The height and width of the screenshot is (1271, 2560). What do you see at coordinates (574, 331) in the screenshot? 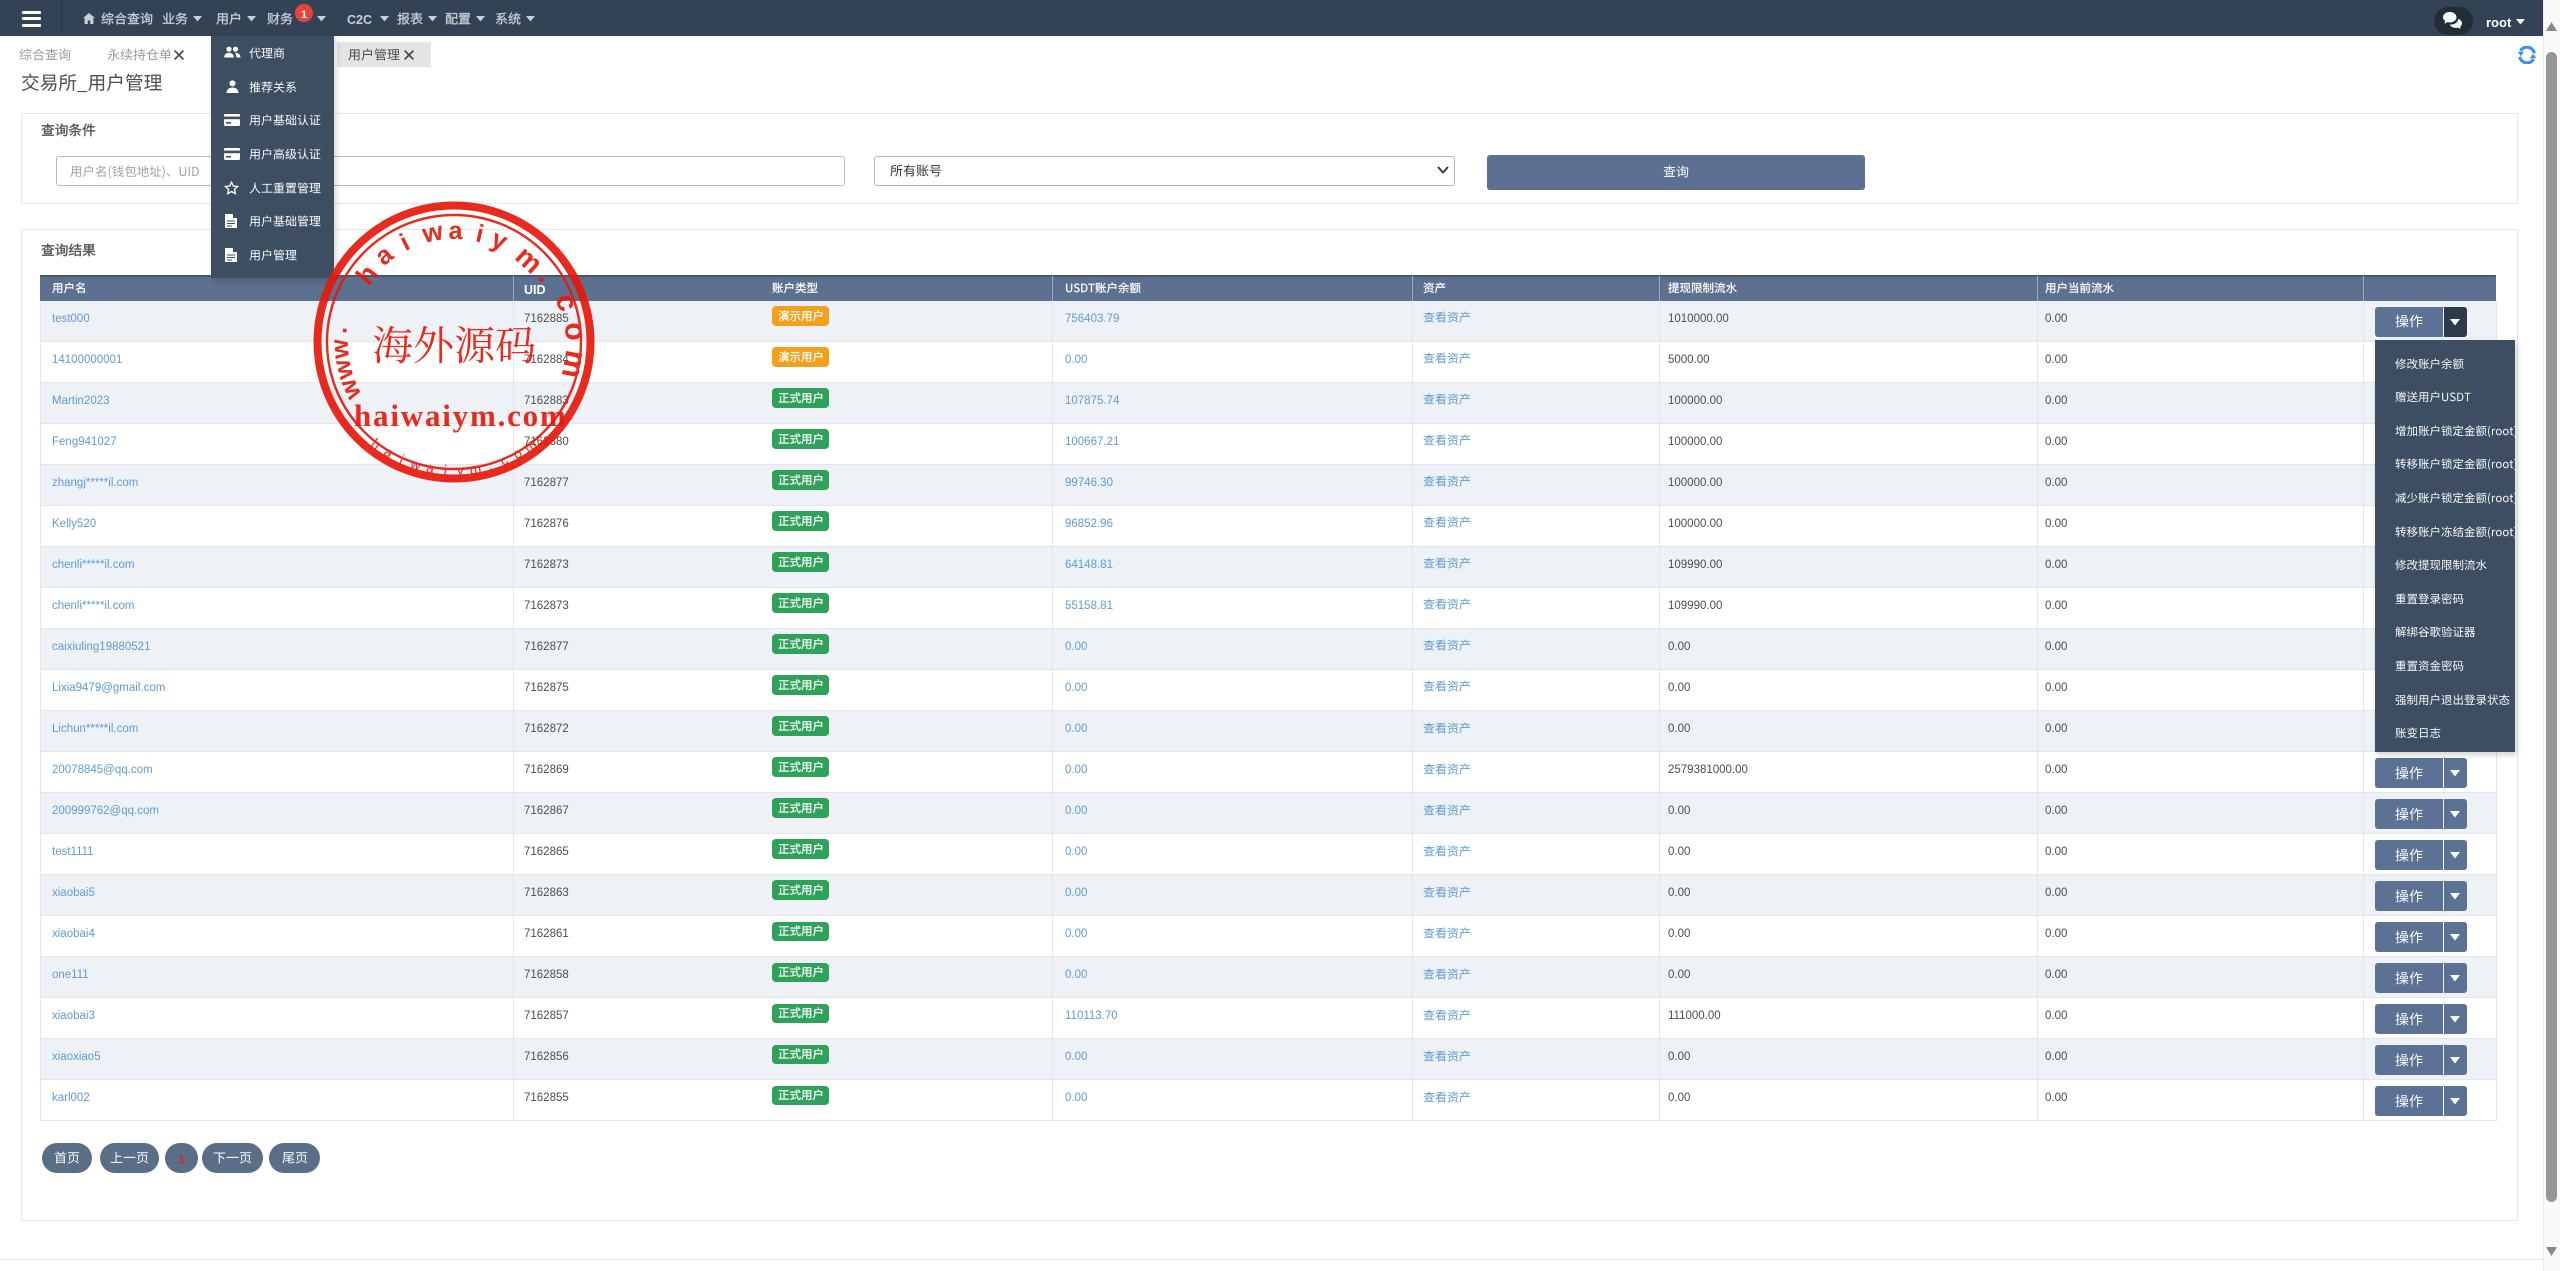
I see `svg-text: o` at bounding box center [574, 331].